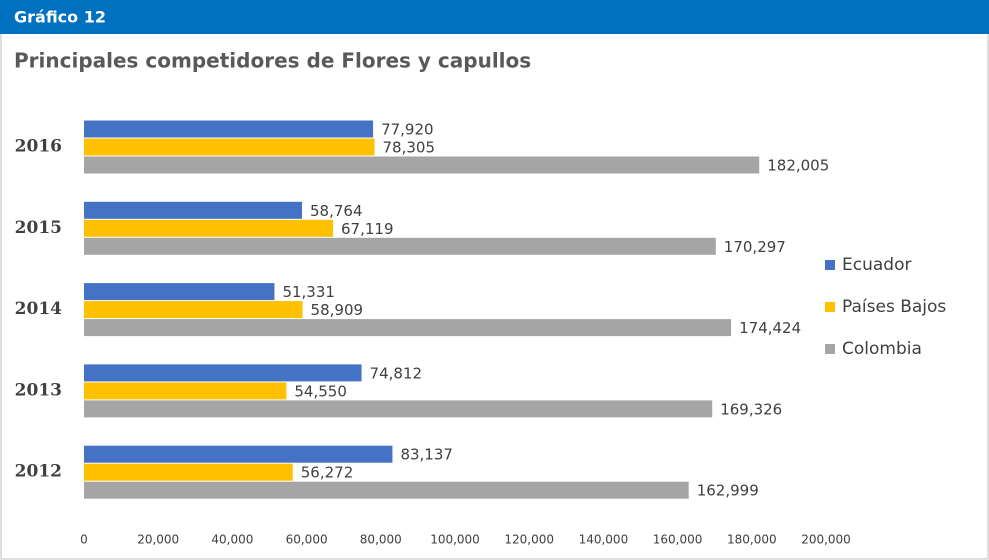 The width and height of the screenshot is (989, 560). I want to click on data-label: 170,297, so click(755, 247).